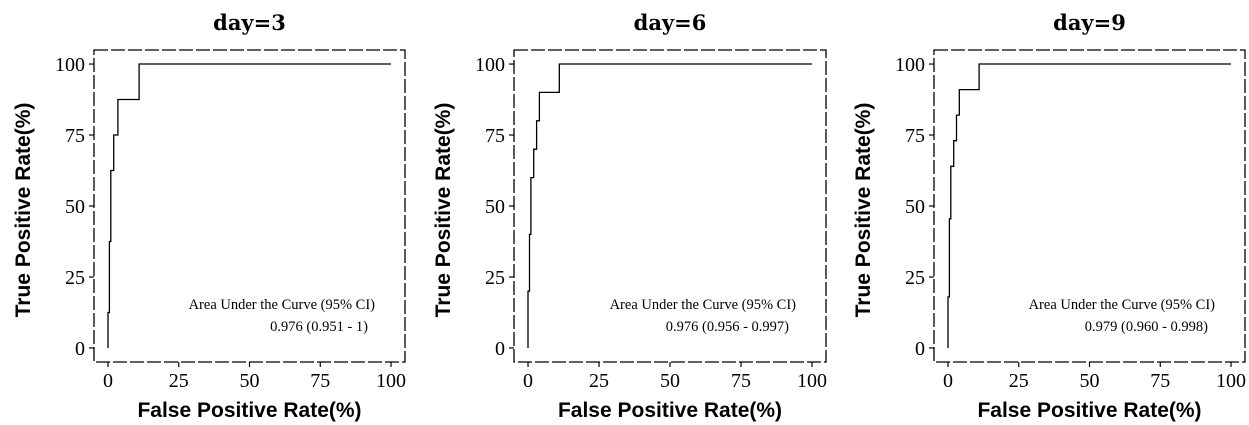  I want to click on auc-annotation-value: 0.979 (0.960 - 0.998), so click(1146, 327).